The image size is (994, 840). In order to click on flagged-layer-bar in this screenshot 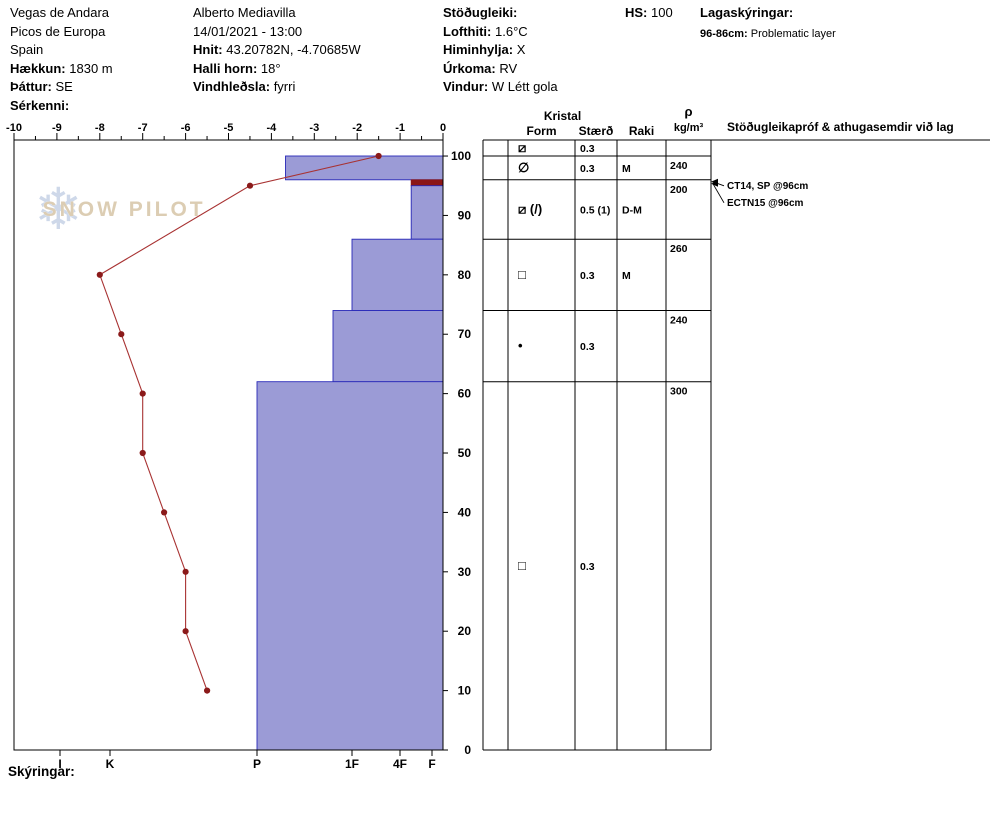, I will do `click(427, 183)`.